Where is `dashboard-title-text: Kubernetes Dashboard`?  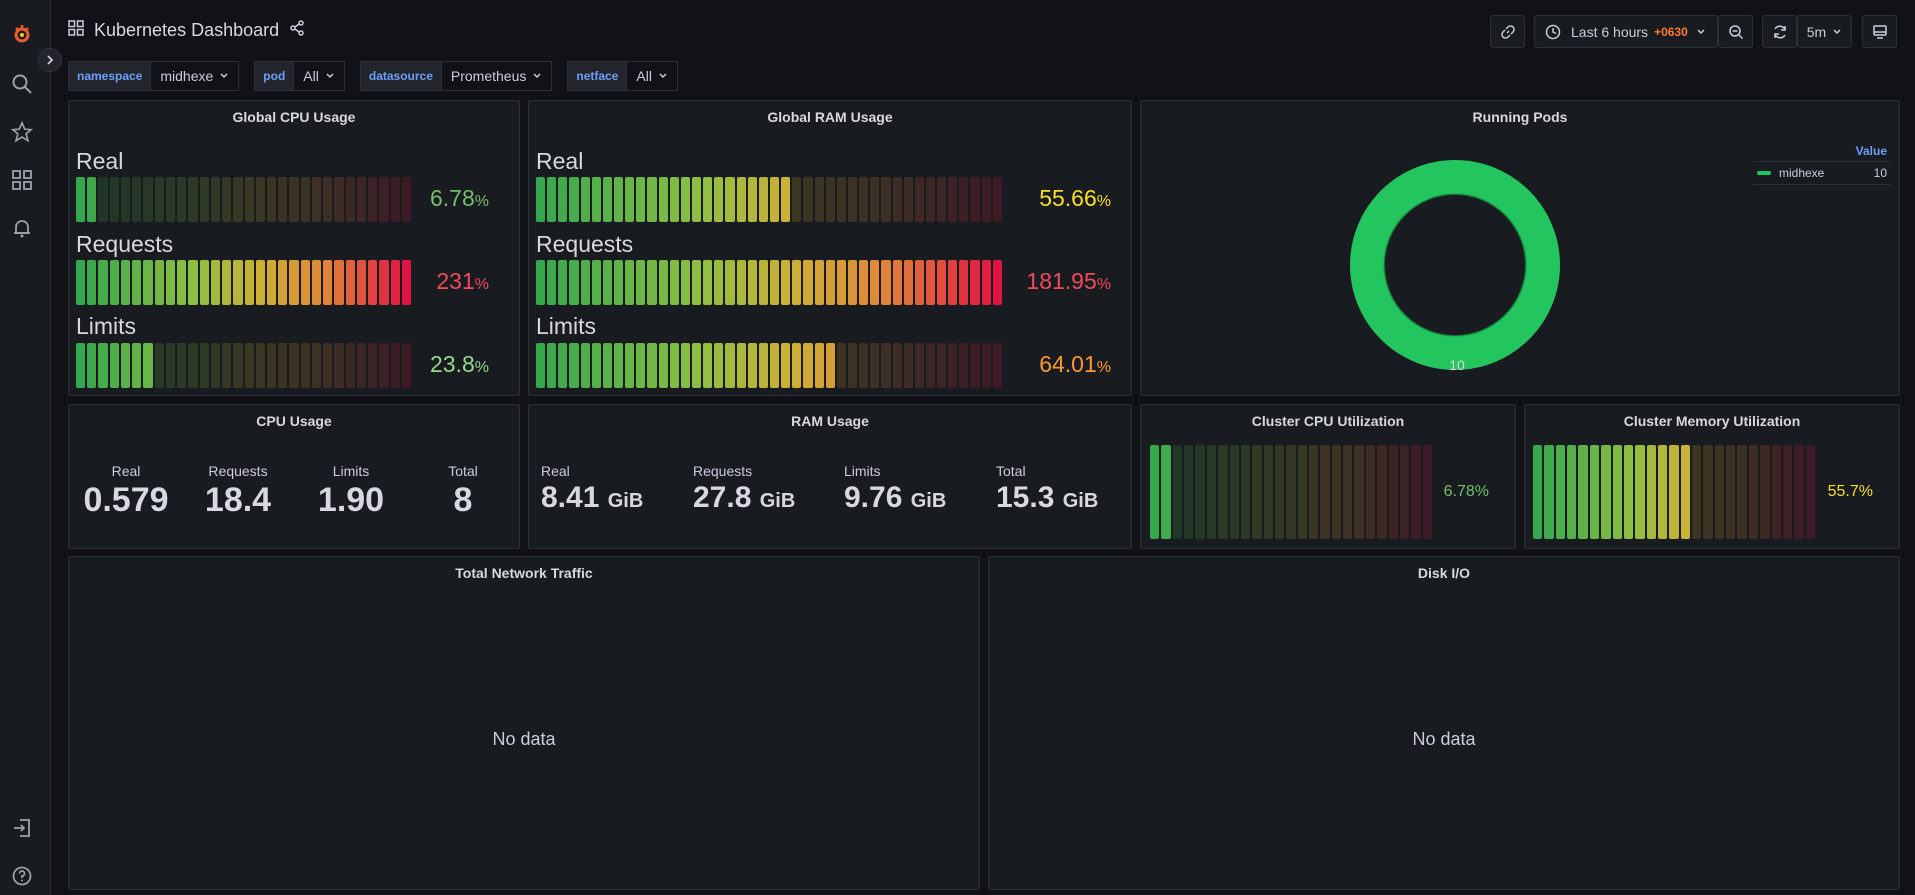
dashboard-title-text: Kubernetes Dashboard is located at coordinates (187, 30).